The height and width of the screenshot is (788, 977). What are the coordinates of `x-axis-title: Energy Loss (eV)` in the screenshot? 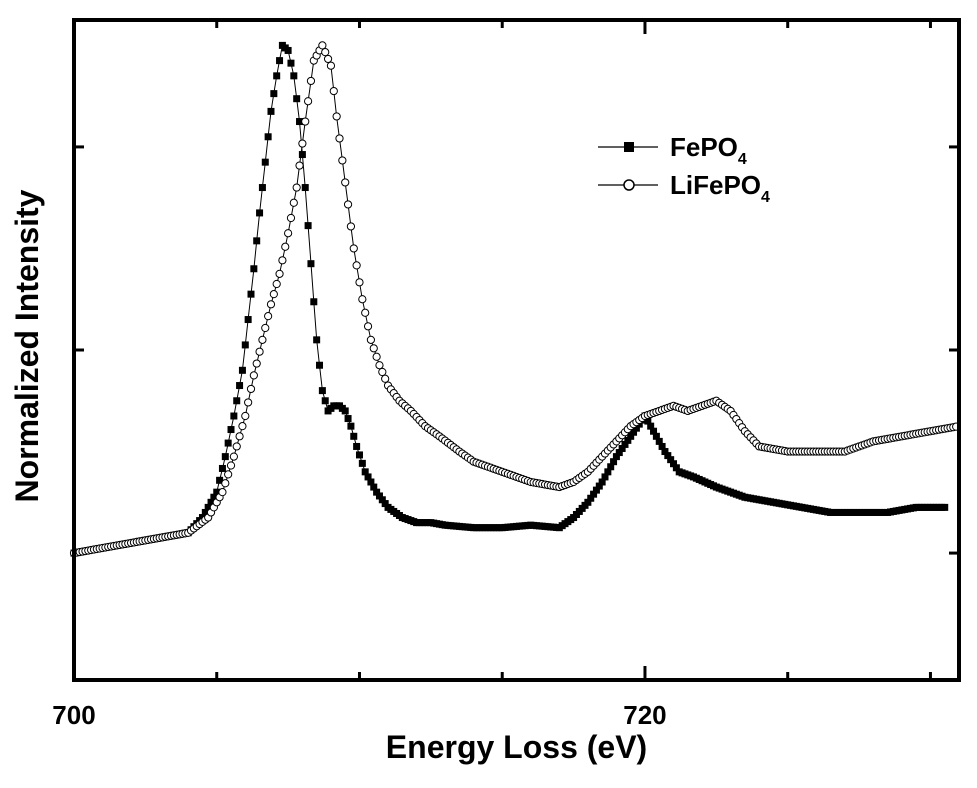 It's located at (516, 747).